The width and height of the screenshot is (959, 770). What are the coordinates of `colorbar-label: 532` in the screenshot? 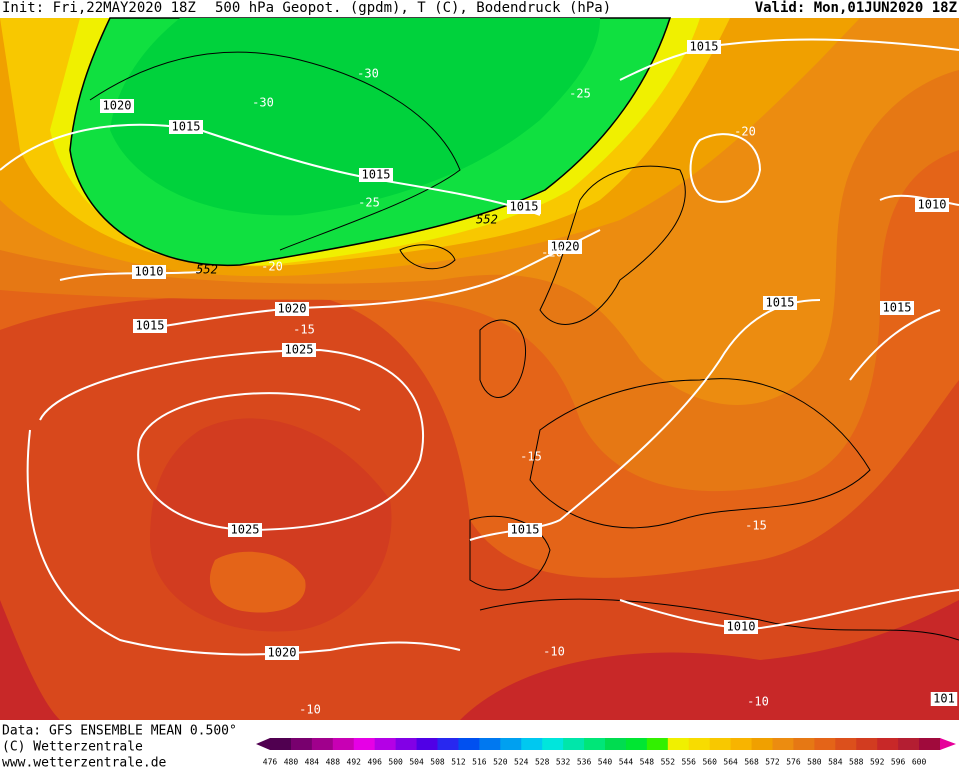 It's located at (563, 762).